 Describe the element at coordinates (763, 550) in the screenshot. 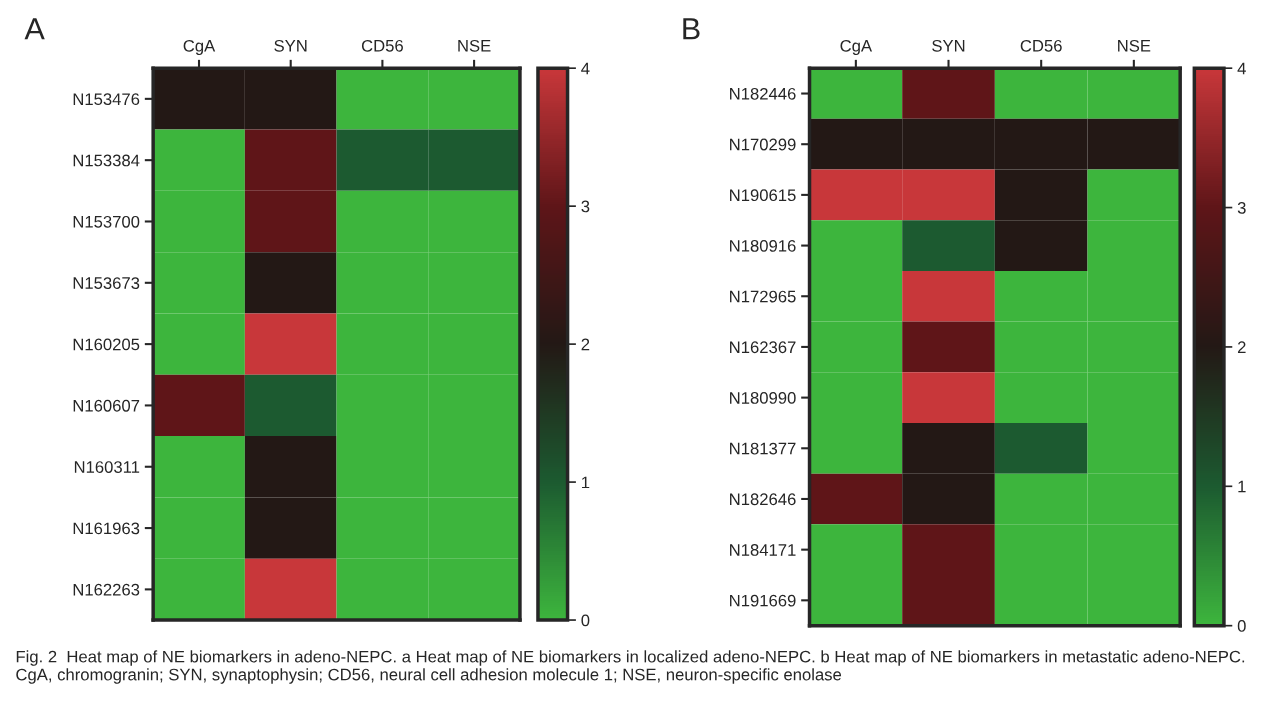

I see `y-tick-label: N184171` at that location.